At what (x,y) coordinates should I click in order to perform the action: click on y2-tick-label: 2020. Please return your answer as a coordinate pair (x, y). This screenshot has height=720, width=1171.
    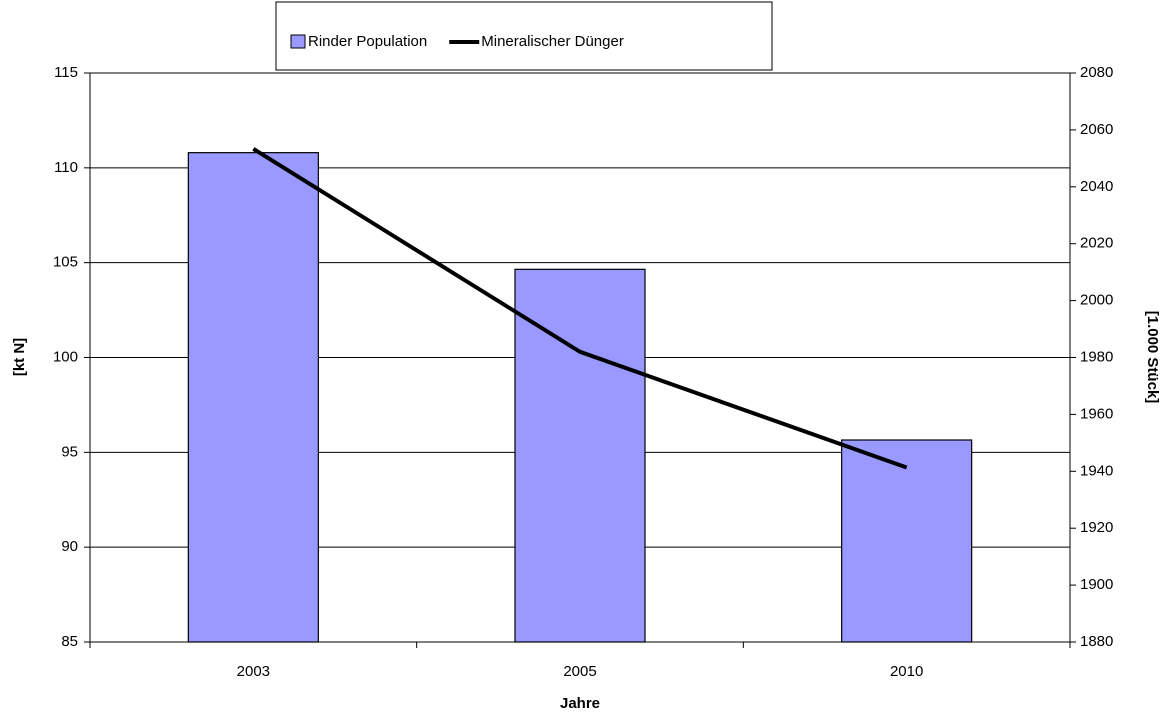
    Looking at the image, I should click on (1096, 243).